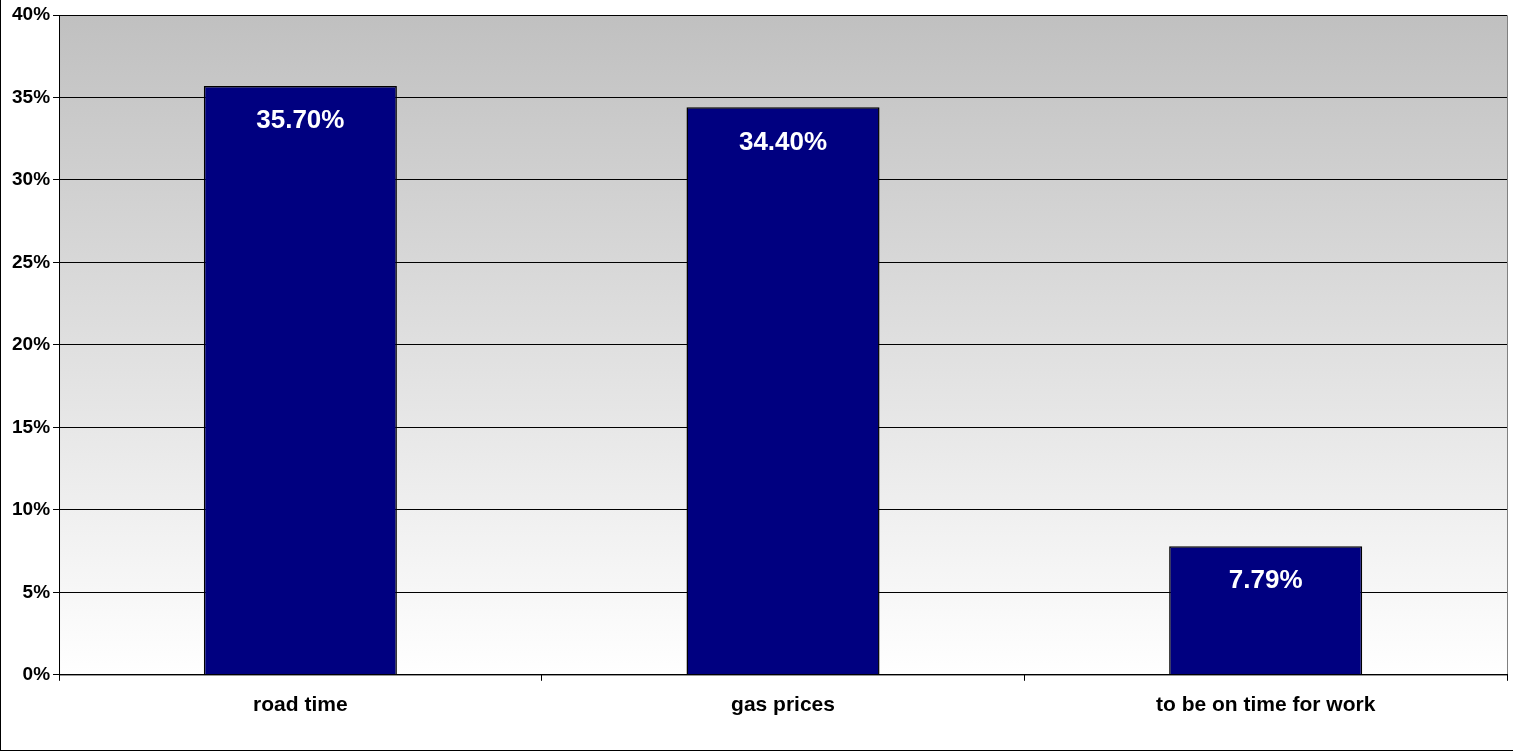 This screenshot has width=1514, height=752. I want to click on data-label: 7.79%, so click(1265, 579).